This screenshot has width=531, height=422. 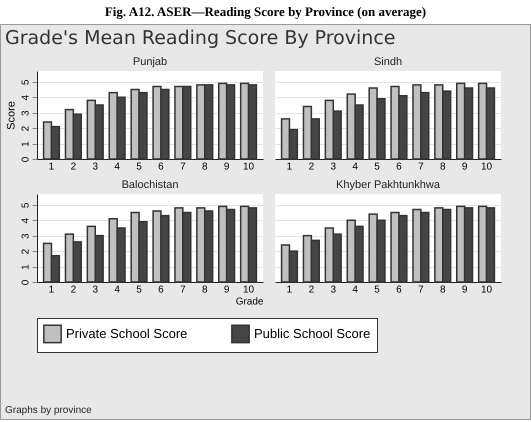 I want to click on chart-title: Balochistan, so click(x=150, y=185).